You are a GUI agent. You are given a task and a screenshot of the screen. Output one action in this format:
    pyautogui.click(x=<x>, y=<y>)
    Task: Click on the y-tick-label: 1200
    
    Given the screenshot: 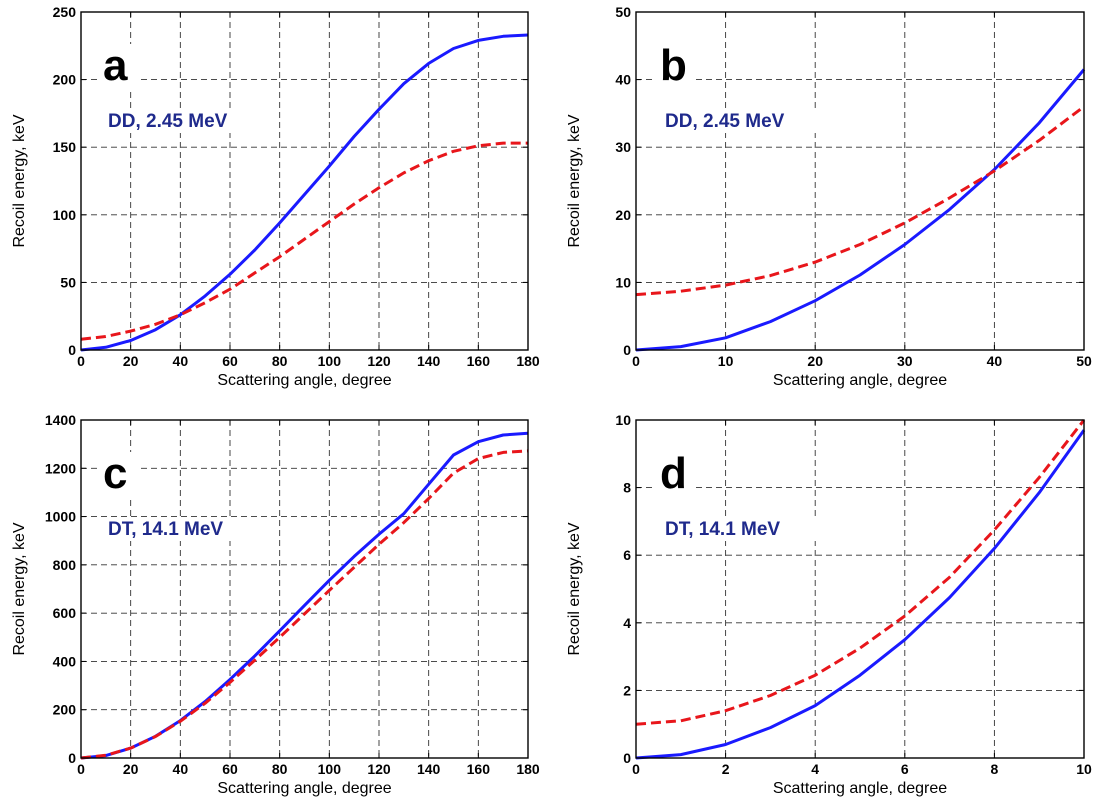 What is the action you would take?
    pyautogui.click(x=60, y=468)
    